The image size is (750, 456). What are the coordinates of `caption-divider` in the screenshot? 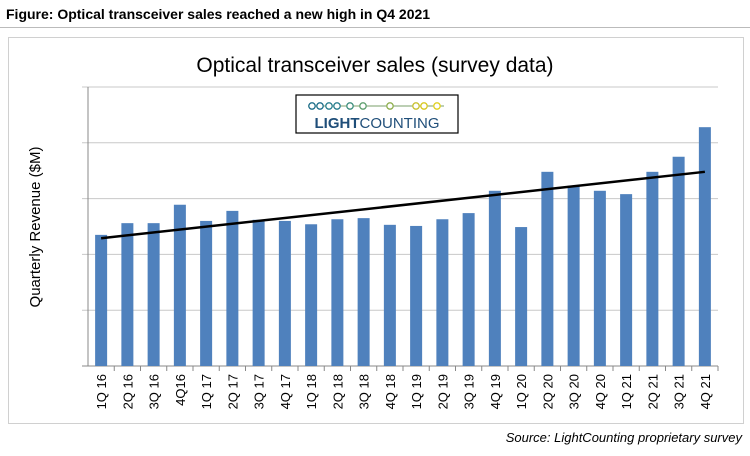 It's located at (375, 27).